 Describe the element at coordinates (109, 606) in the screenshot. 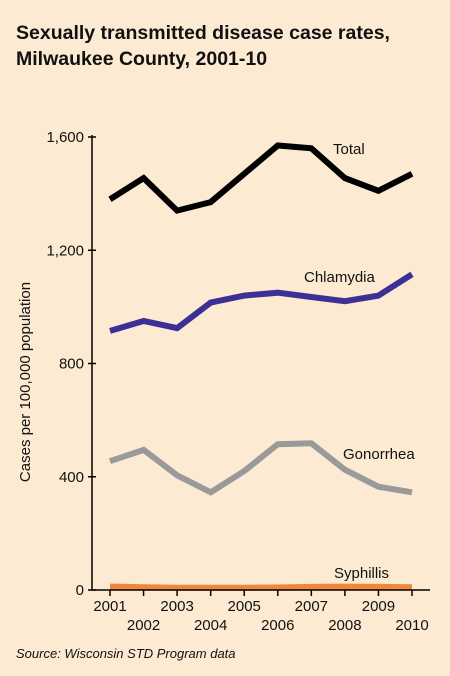

I see `x-tick-label: 2001` at that location.